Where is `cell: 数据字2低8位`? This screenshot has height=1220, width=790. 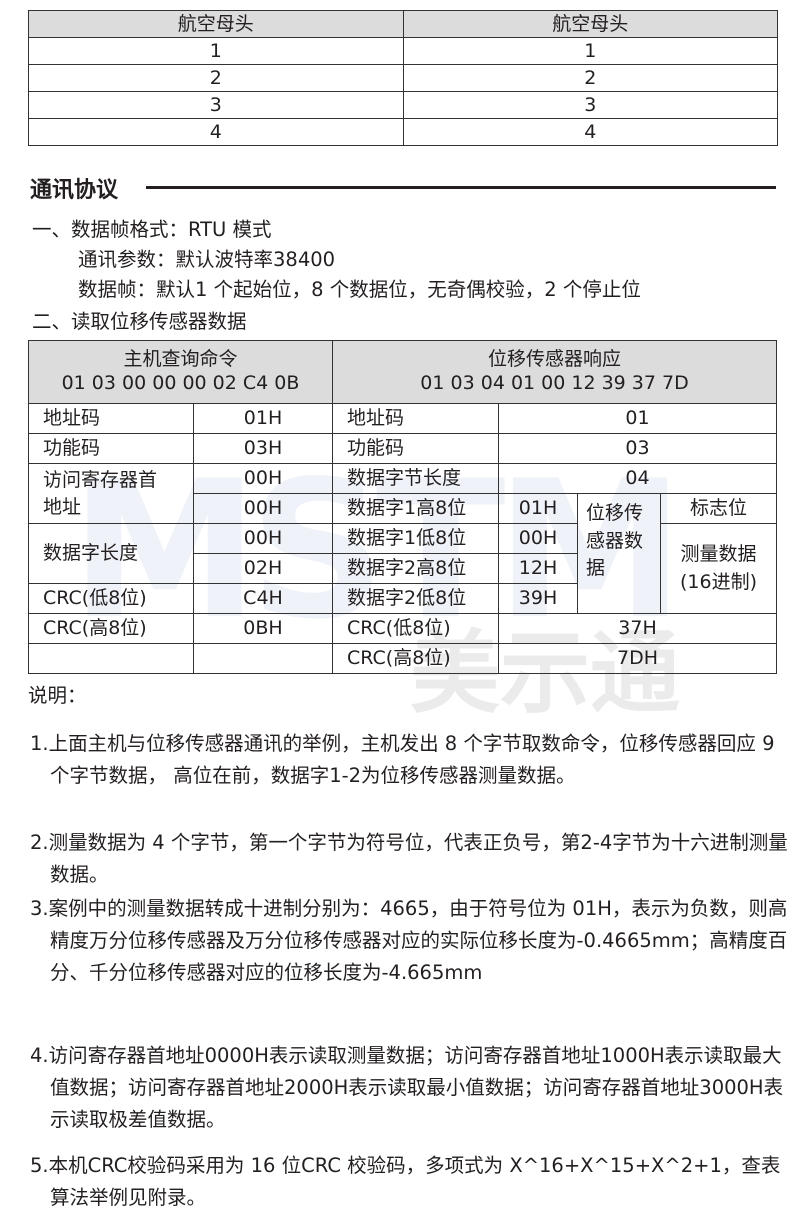
cell: 数据字2低8位 is located at coordinates (416, 598).